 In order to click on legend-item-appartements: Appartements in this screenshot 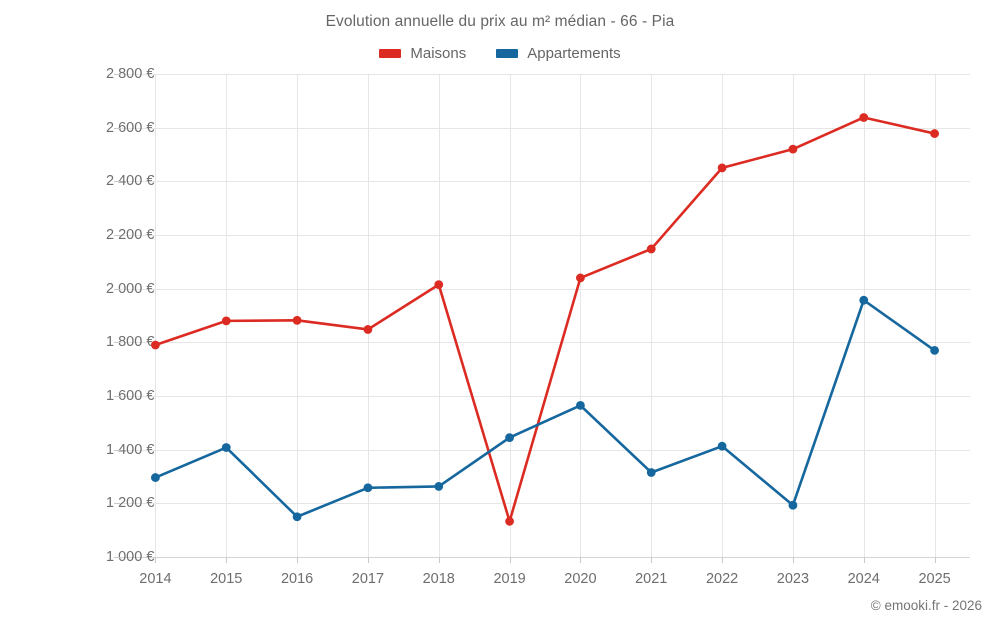, I will do `click(558, 53)`.